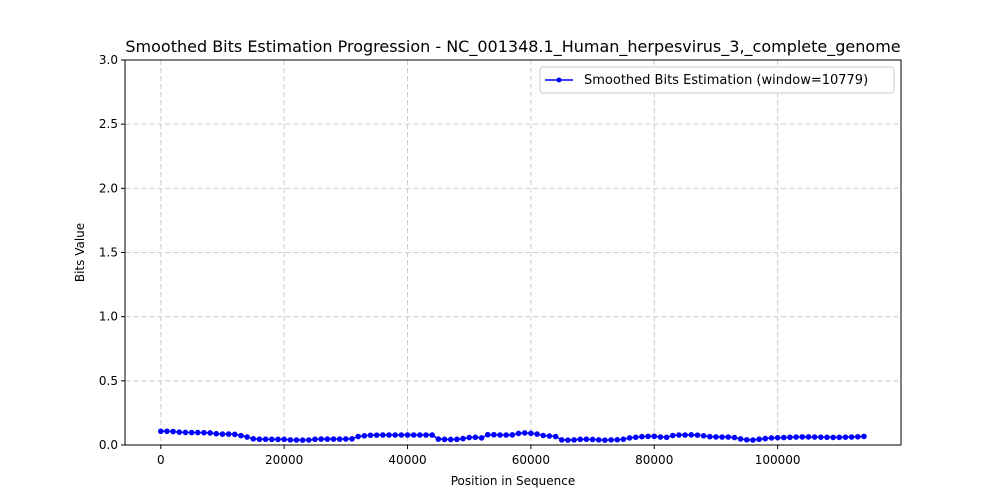  What do you see at coordinates (161, 460) in the screenshot?
I see `x-tick-label: 0` at bounding box center [161, 460].